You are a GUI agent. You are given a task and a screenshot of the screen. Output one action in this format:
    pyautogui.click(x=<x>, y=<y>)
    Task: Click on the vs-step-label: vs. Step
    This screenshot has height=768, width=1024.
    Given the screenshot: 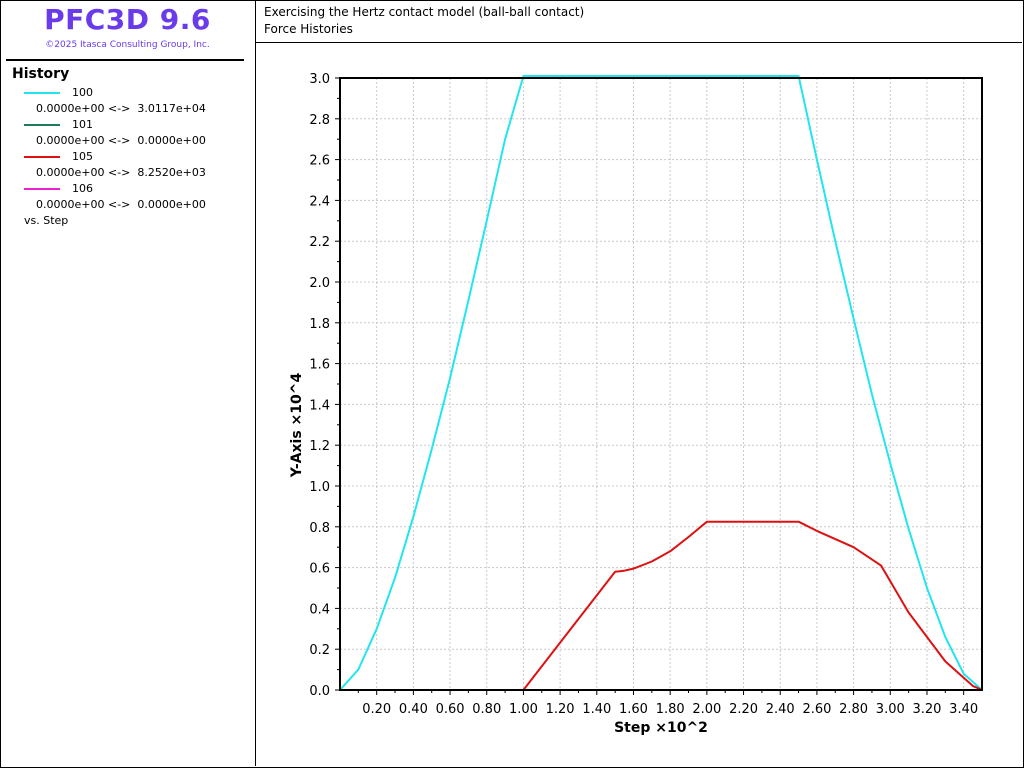 What is the action you would take?
    pyautogui.click(x=46, y=220)
    